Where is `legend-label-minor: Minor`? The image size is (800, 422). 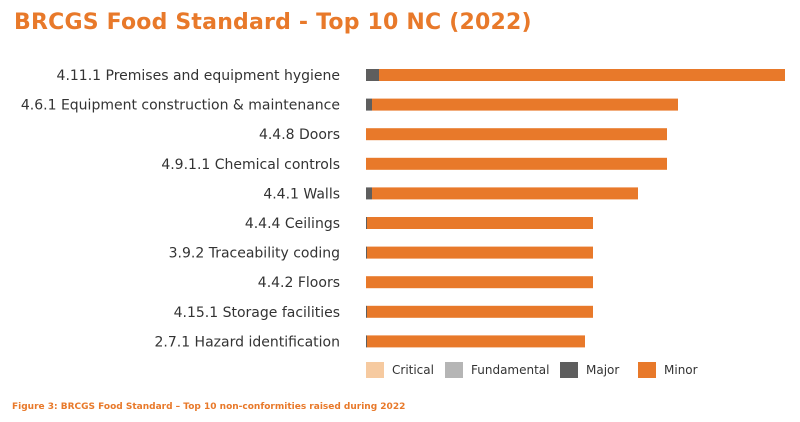 legend-label-minor: Minor is located at coordinates (681, 370).